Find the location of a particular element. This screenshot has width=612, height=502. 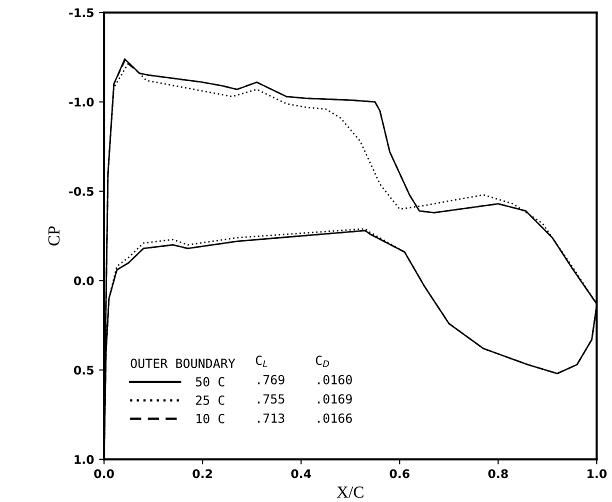

y-tick-label: 0.0 is located at coordinates (84, 281).